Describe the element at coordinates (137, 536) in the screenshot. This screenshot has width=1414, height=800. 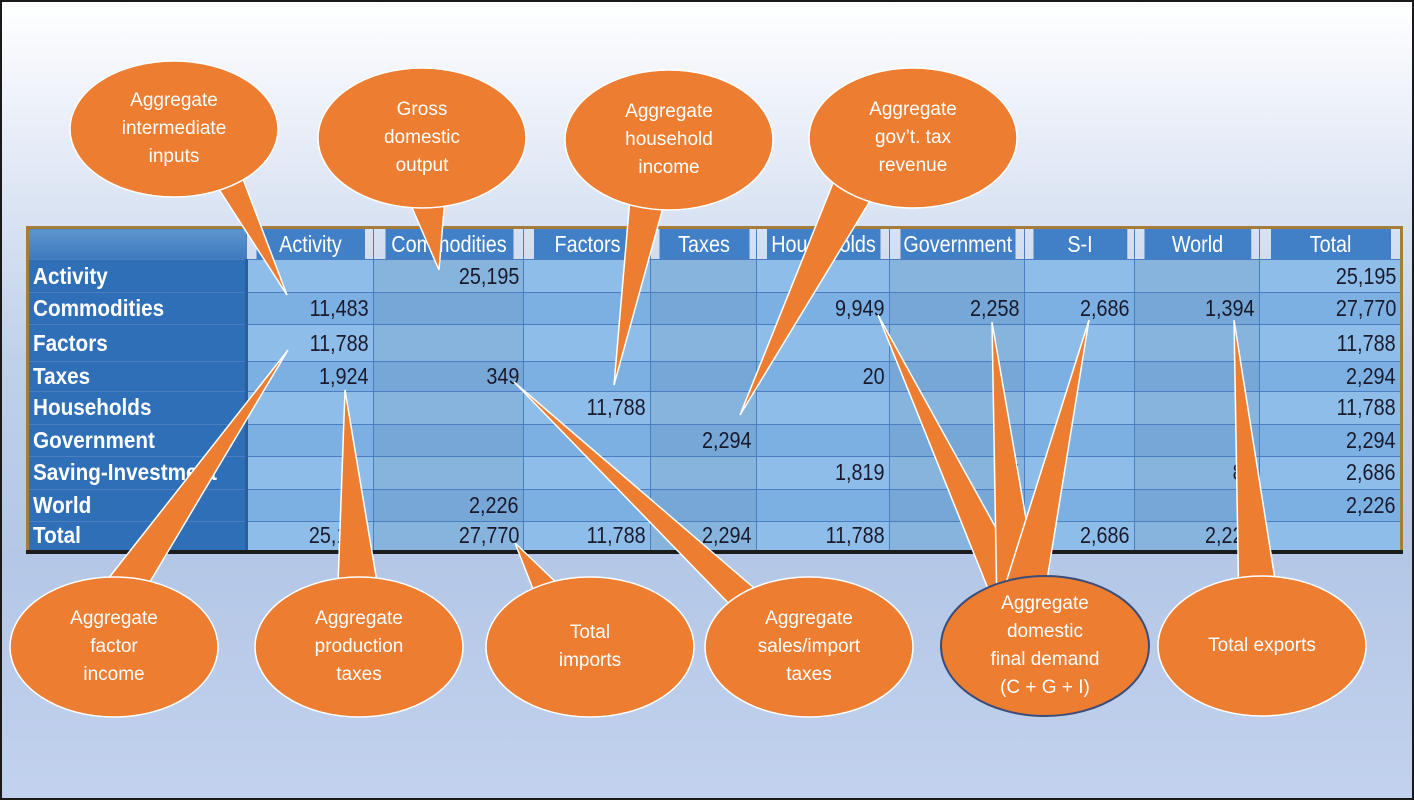
I see `row-header: Total` at that location.